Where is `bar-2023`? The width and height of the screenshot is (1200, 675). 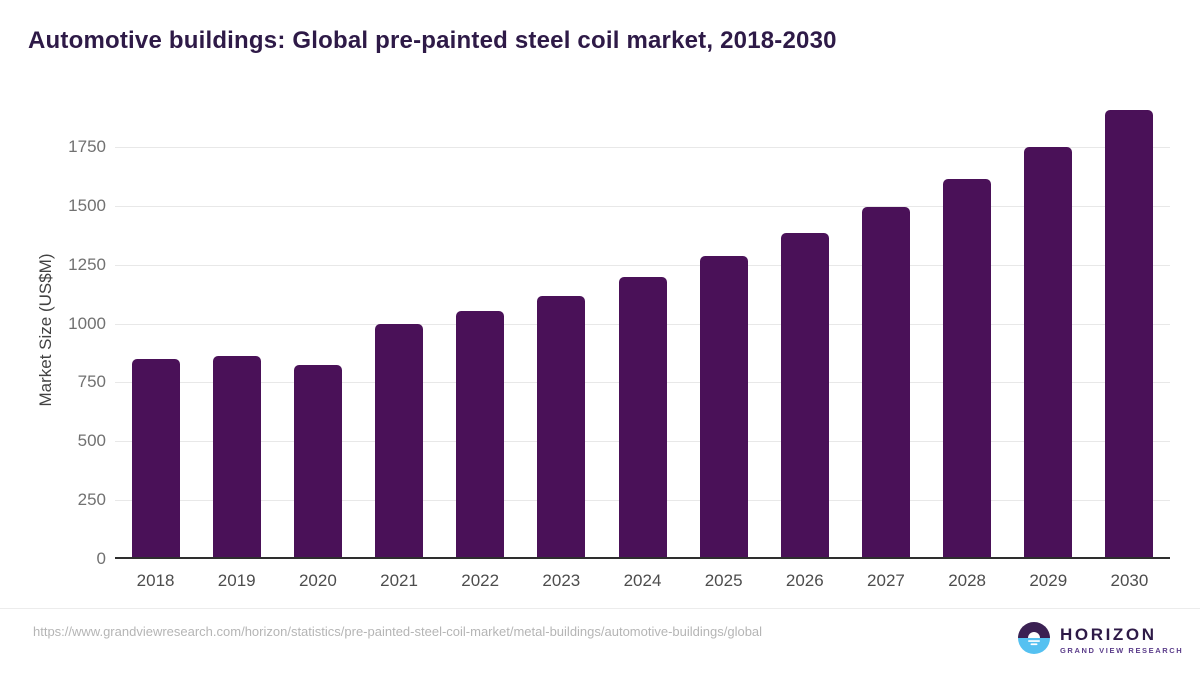 bar-2023 is located at coordinates (561, 426).